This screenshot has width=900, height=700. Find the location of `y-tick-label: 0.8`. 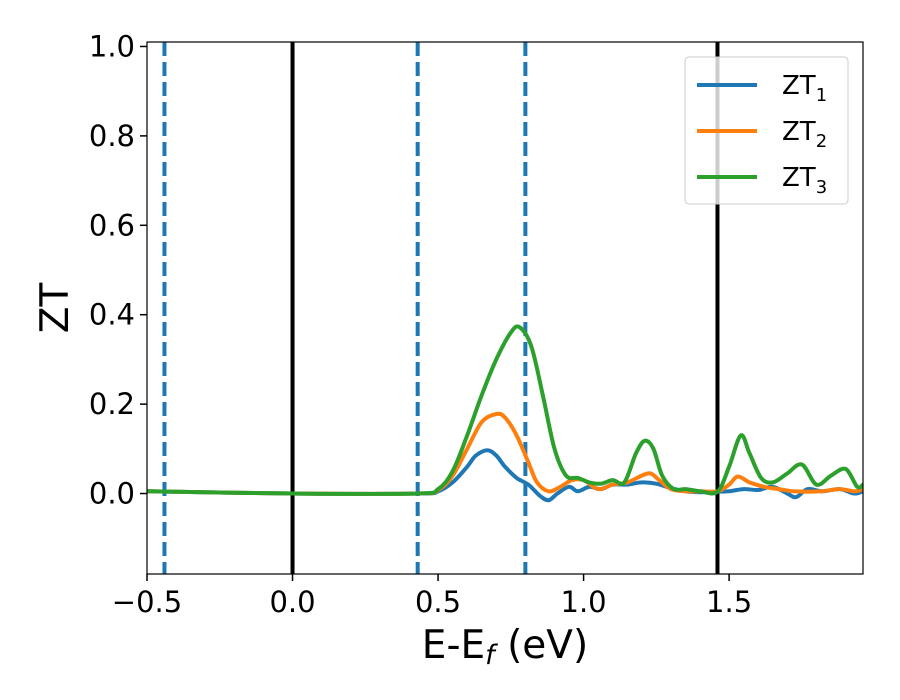

y-tick-label: 0.8 is located at coordinates (112, 136).